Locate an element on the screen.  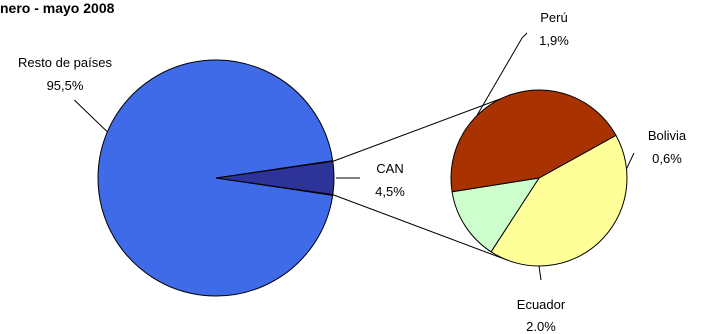
value-label-can: 4,5% is located at coordinates (390, 191).